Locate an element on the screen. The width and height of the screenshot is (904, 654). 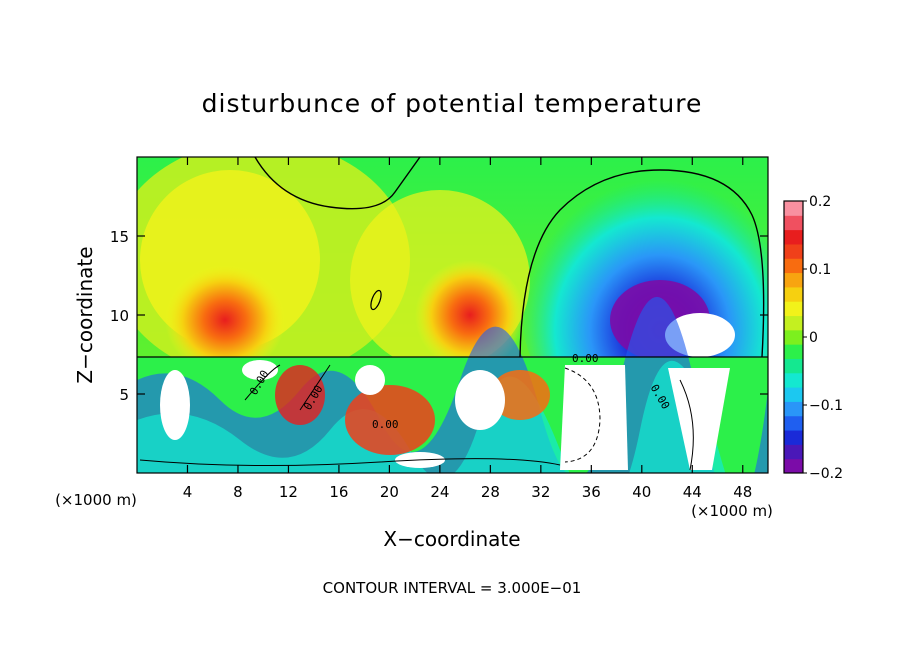
field-warm-blob is located at coordinates (225, 320).